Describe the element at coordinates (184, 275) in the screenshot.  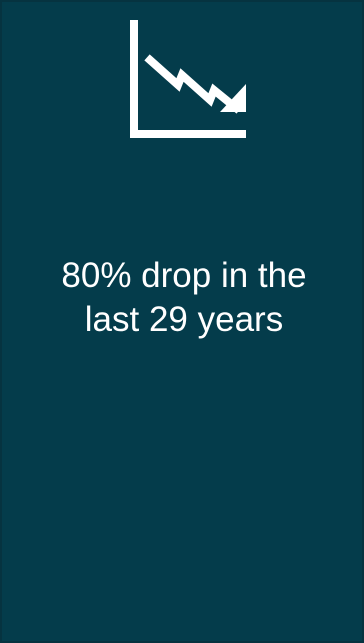
I see `stat-line-1: 80% drop in the` at that location.